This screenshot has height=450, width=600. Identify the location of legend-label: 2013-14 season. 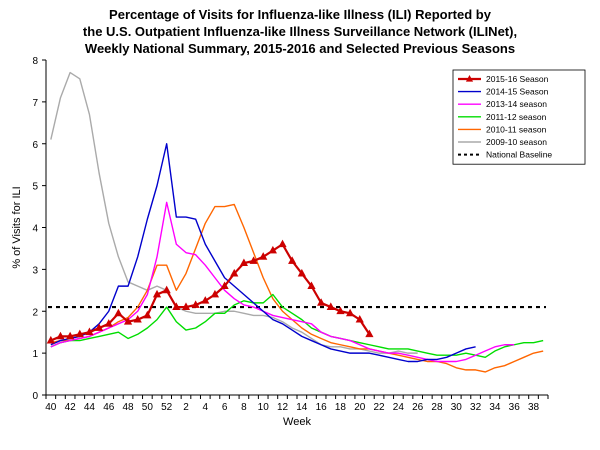
(516, 104).